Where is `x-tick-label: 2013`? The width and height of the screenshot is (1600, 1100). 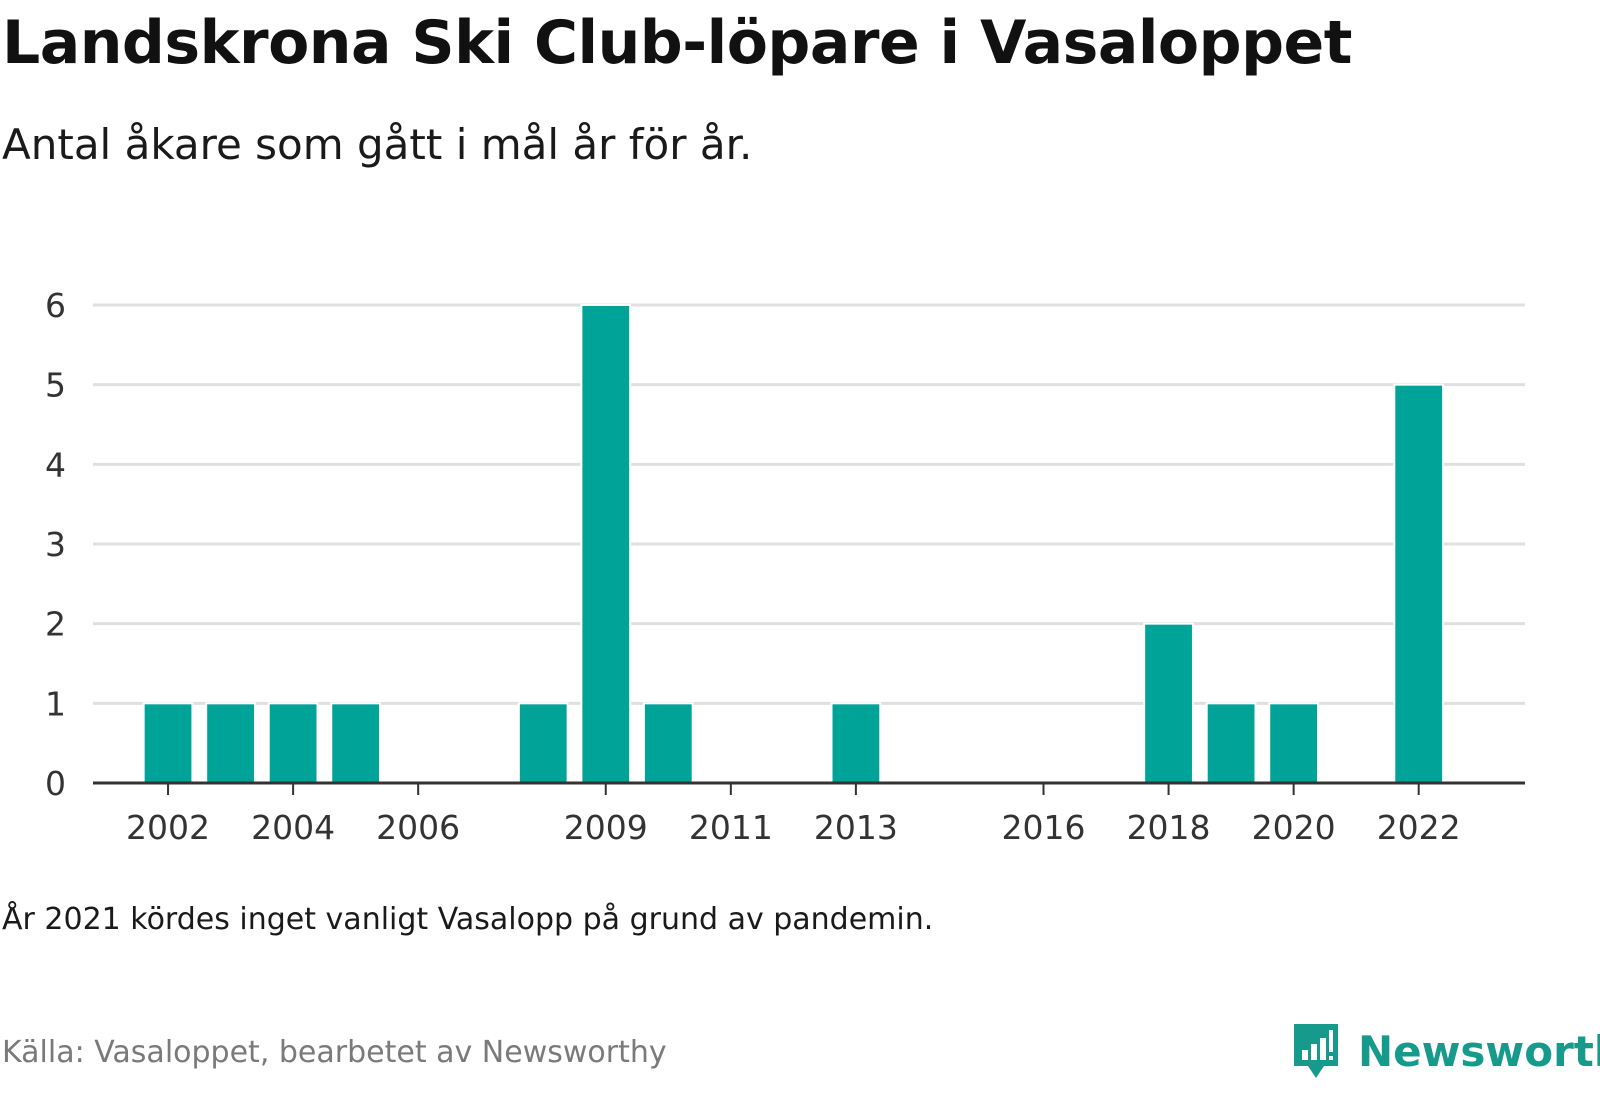 x-tick-label: 2013 is located at coordinates (856, 827).